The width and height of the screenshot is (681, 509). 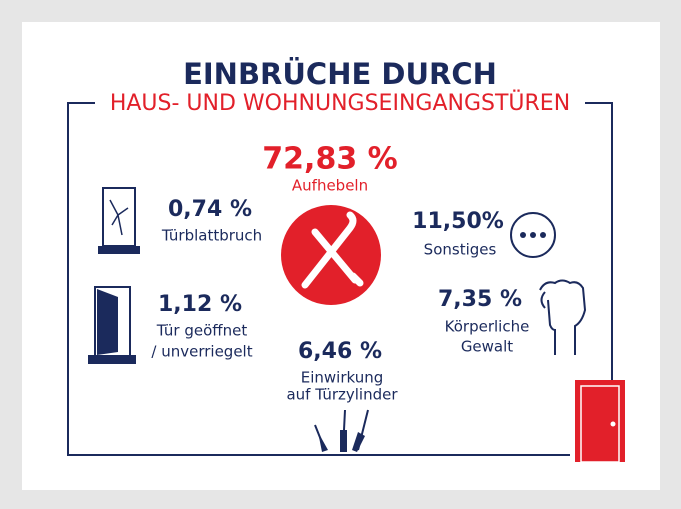 I want to click on label: Körperliche, so click(x=487, y=327).